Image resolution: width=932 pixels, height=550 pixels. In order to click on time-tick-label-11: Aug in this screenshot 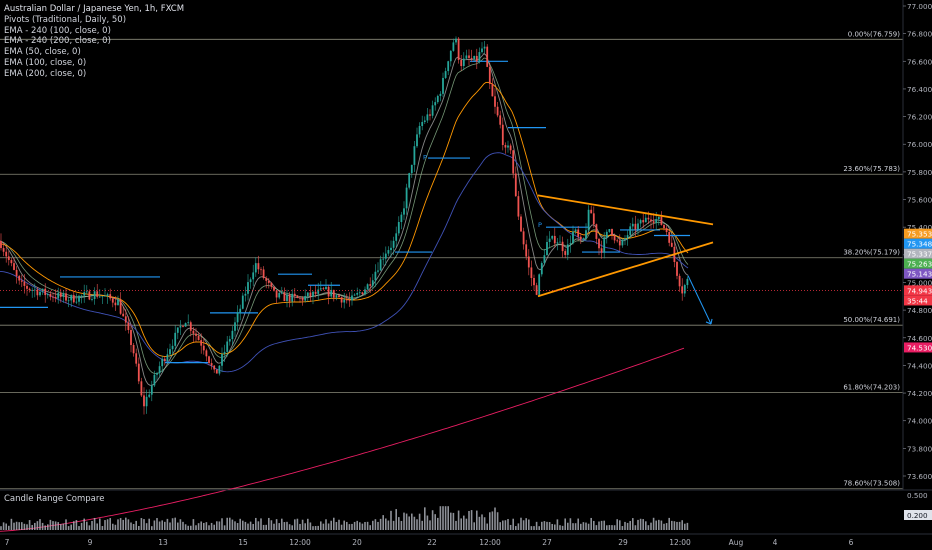, I will do `click(736, 542)`.